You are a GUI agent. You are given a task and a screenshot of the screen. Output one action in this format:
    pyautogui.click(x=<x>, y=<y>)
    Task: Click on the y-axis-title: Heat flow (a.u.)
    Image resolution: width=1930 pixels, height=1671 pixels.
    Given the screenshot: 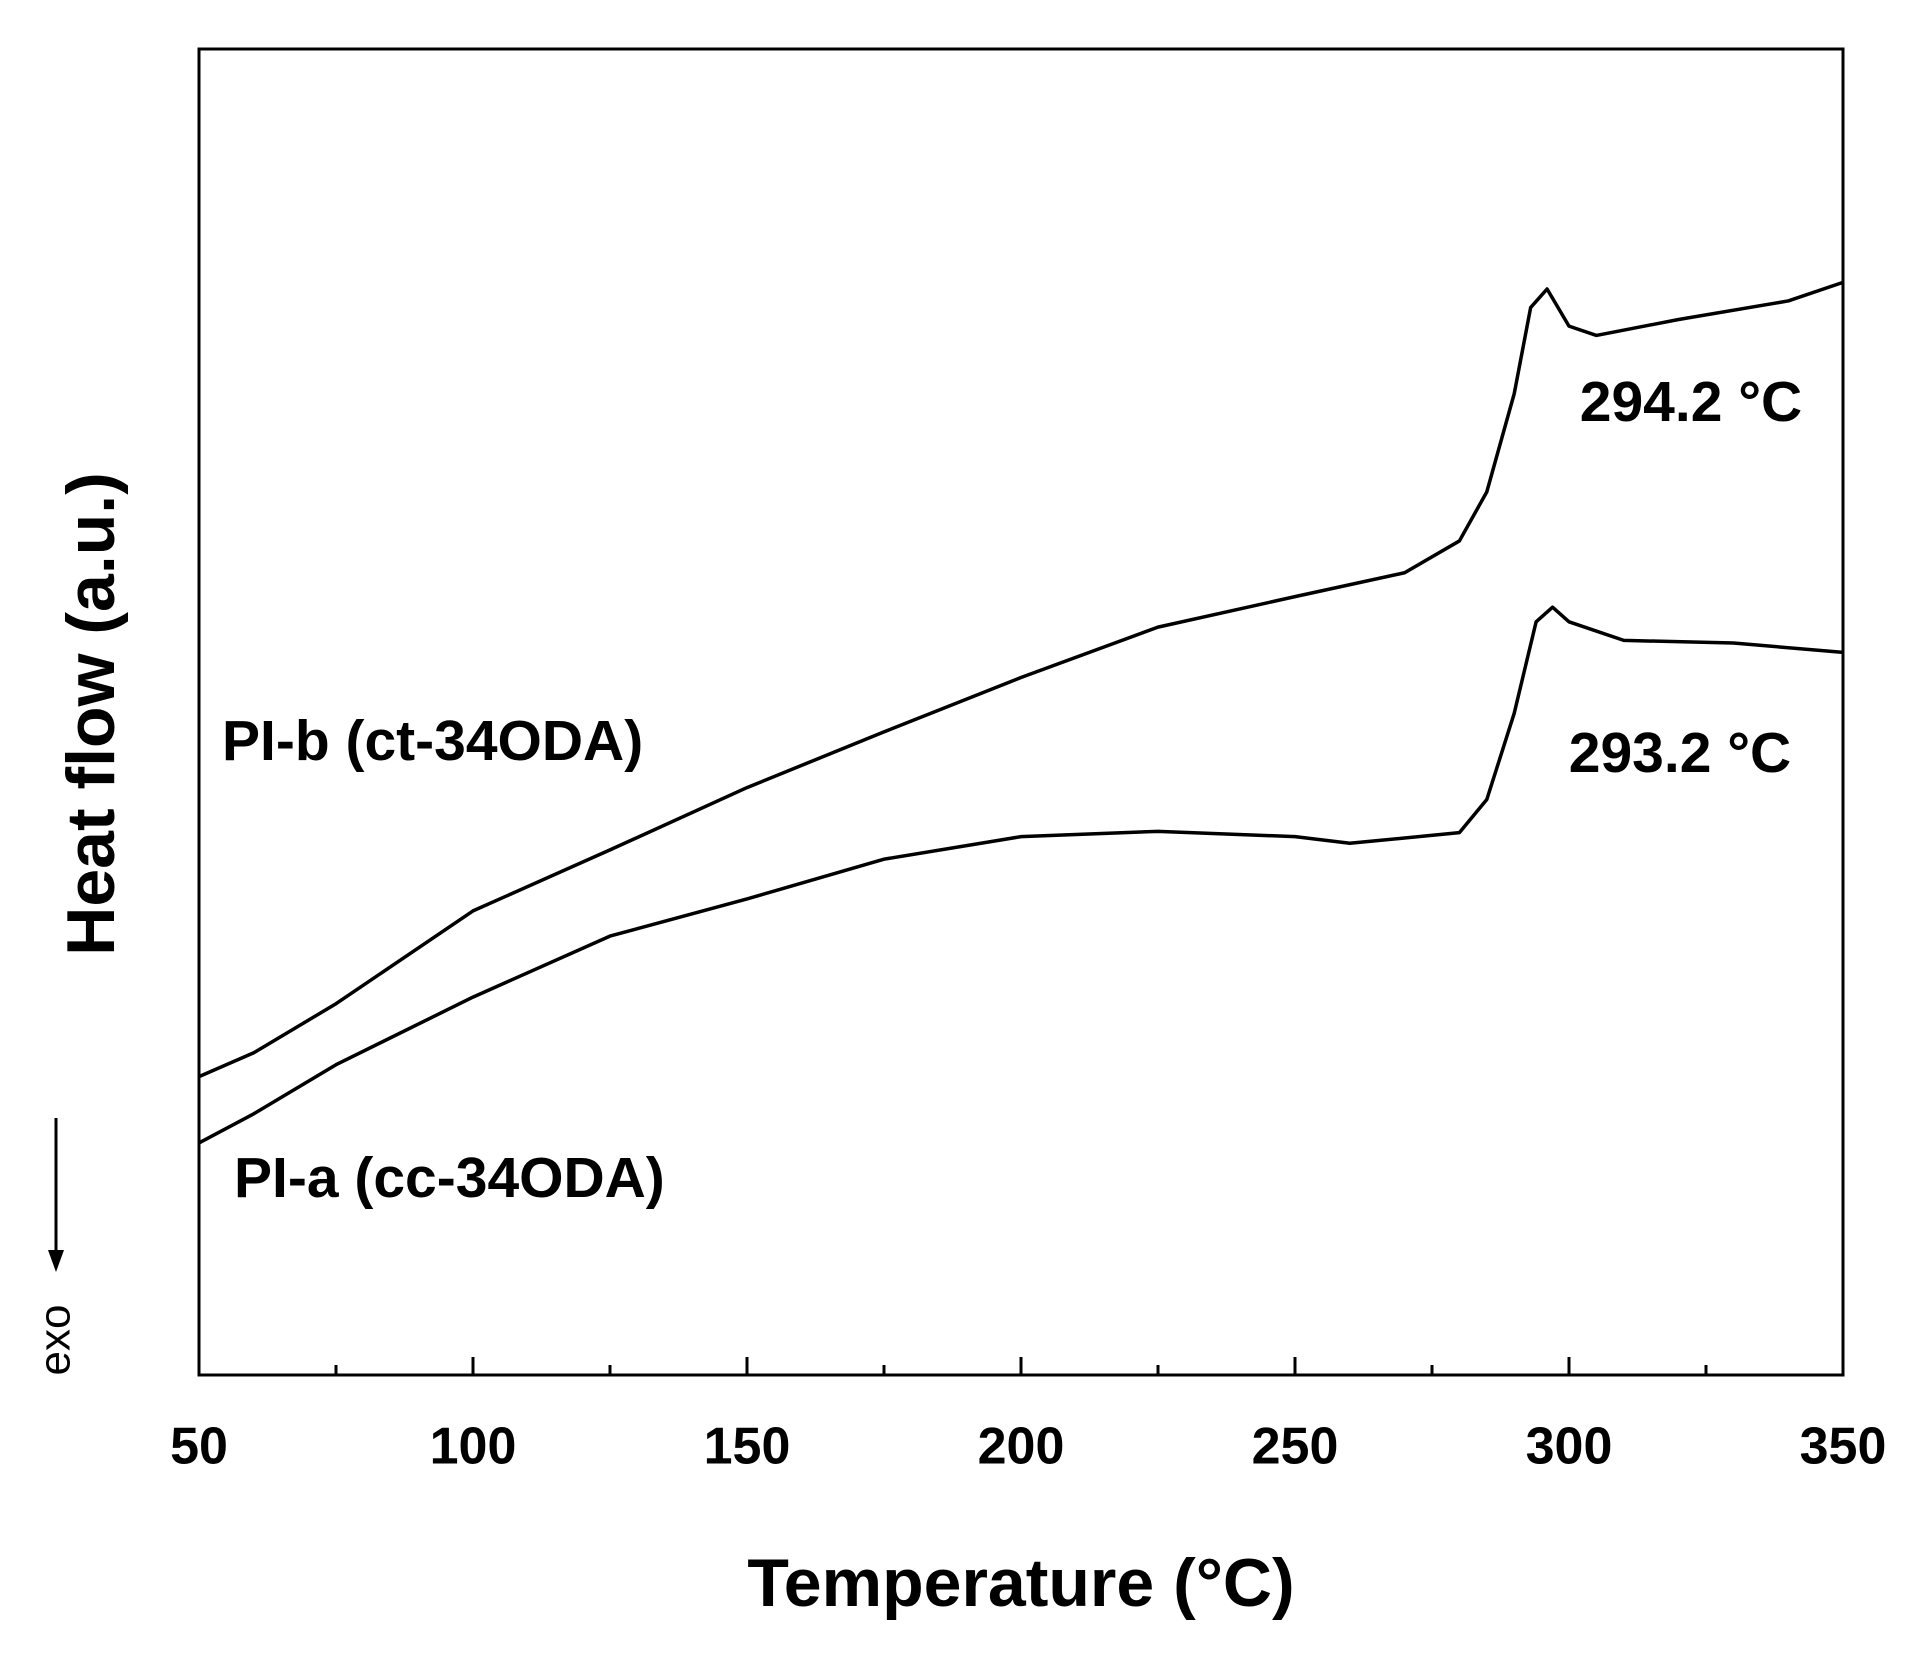 What is the action you would take?
    pyautogui.click(x=91, y=714)
    